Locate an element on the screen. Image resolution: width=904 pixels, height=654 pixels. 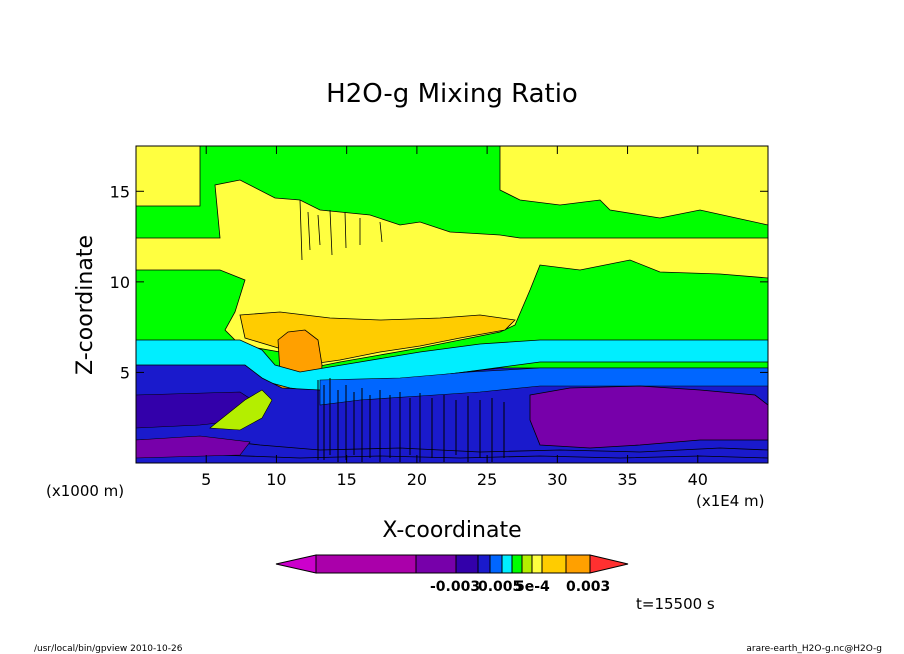
y-tick-label: 15 is located at coordinates (120, 191).